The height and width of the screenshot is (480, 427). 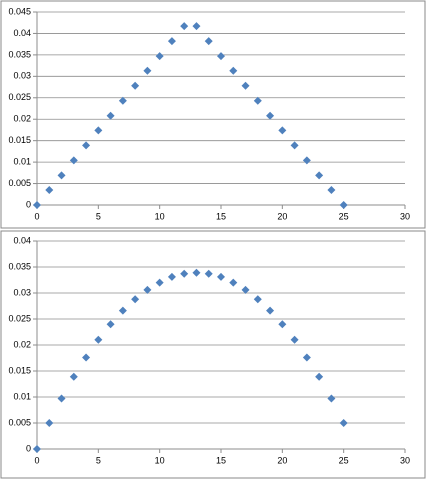 I want to click on y-tick-label: 0.045, so click(x=19, y=11).